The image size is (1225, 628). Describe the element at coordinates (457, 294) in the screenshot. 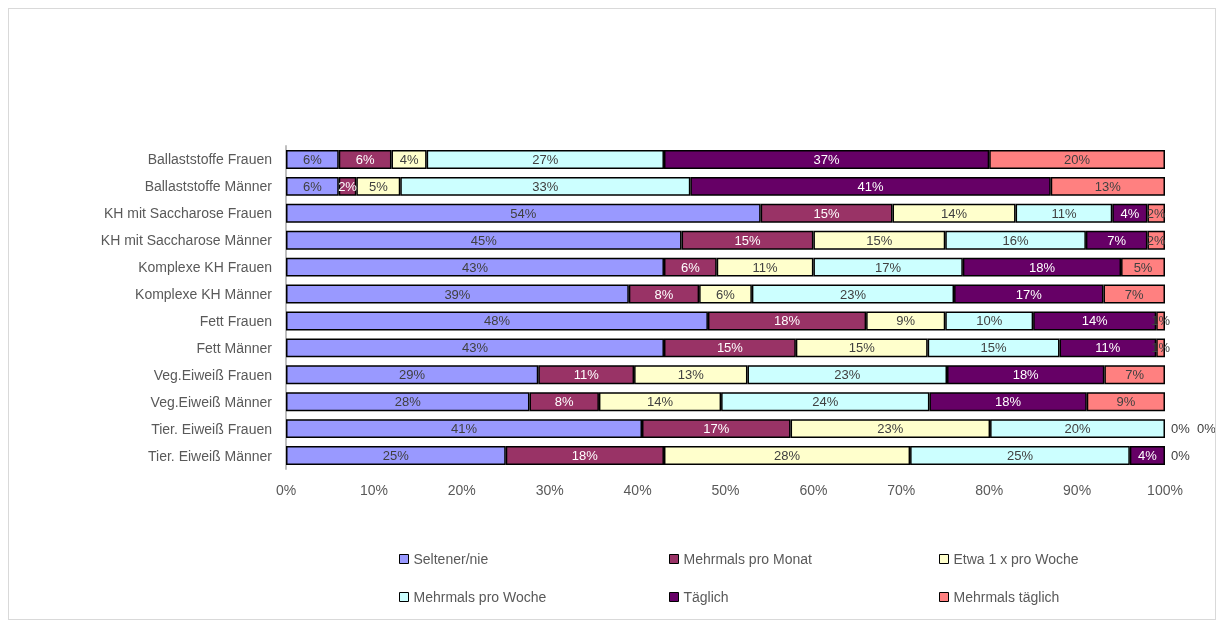

I see `data-label: 39%` at that location.